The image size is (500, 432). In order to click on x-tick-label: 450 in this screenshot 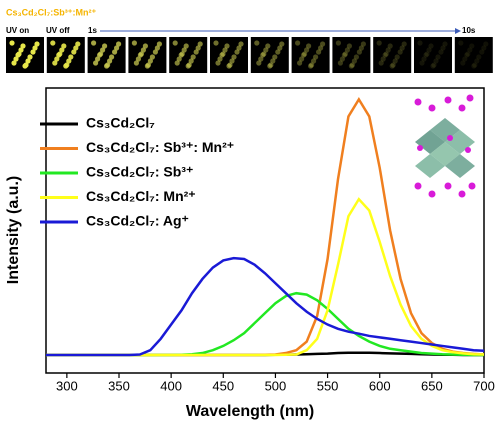, I will do `click(223, 385)`.